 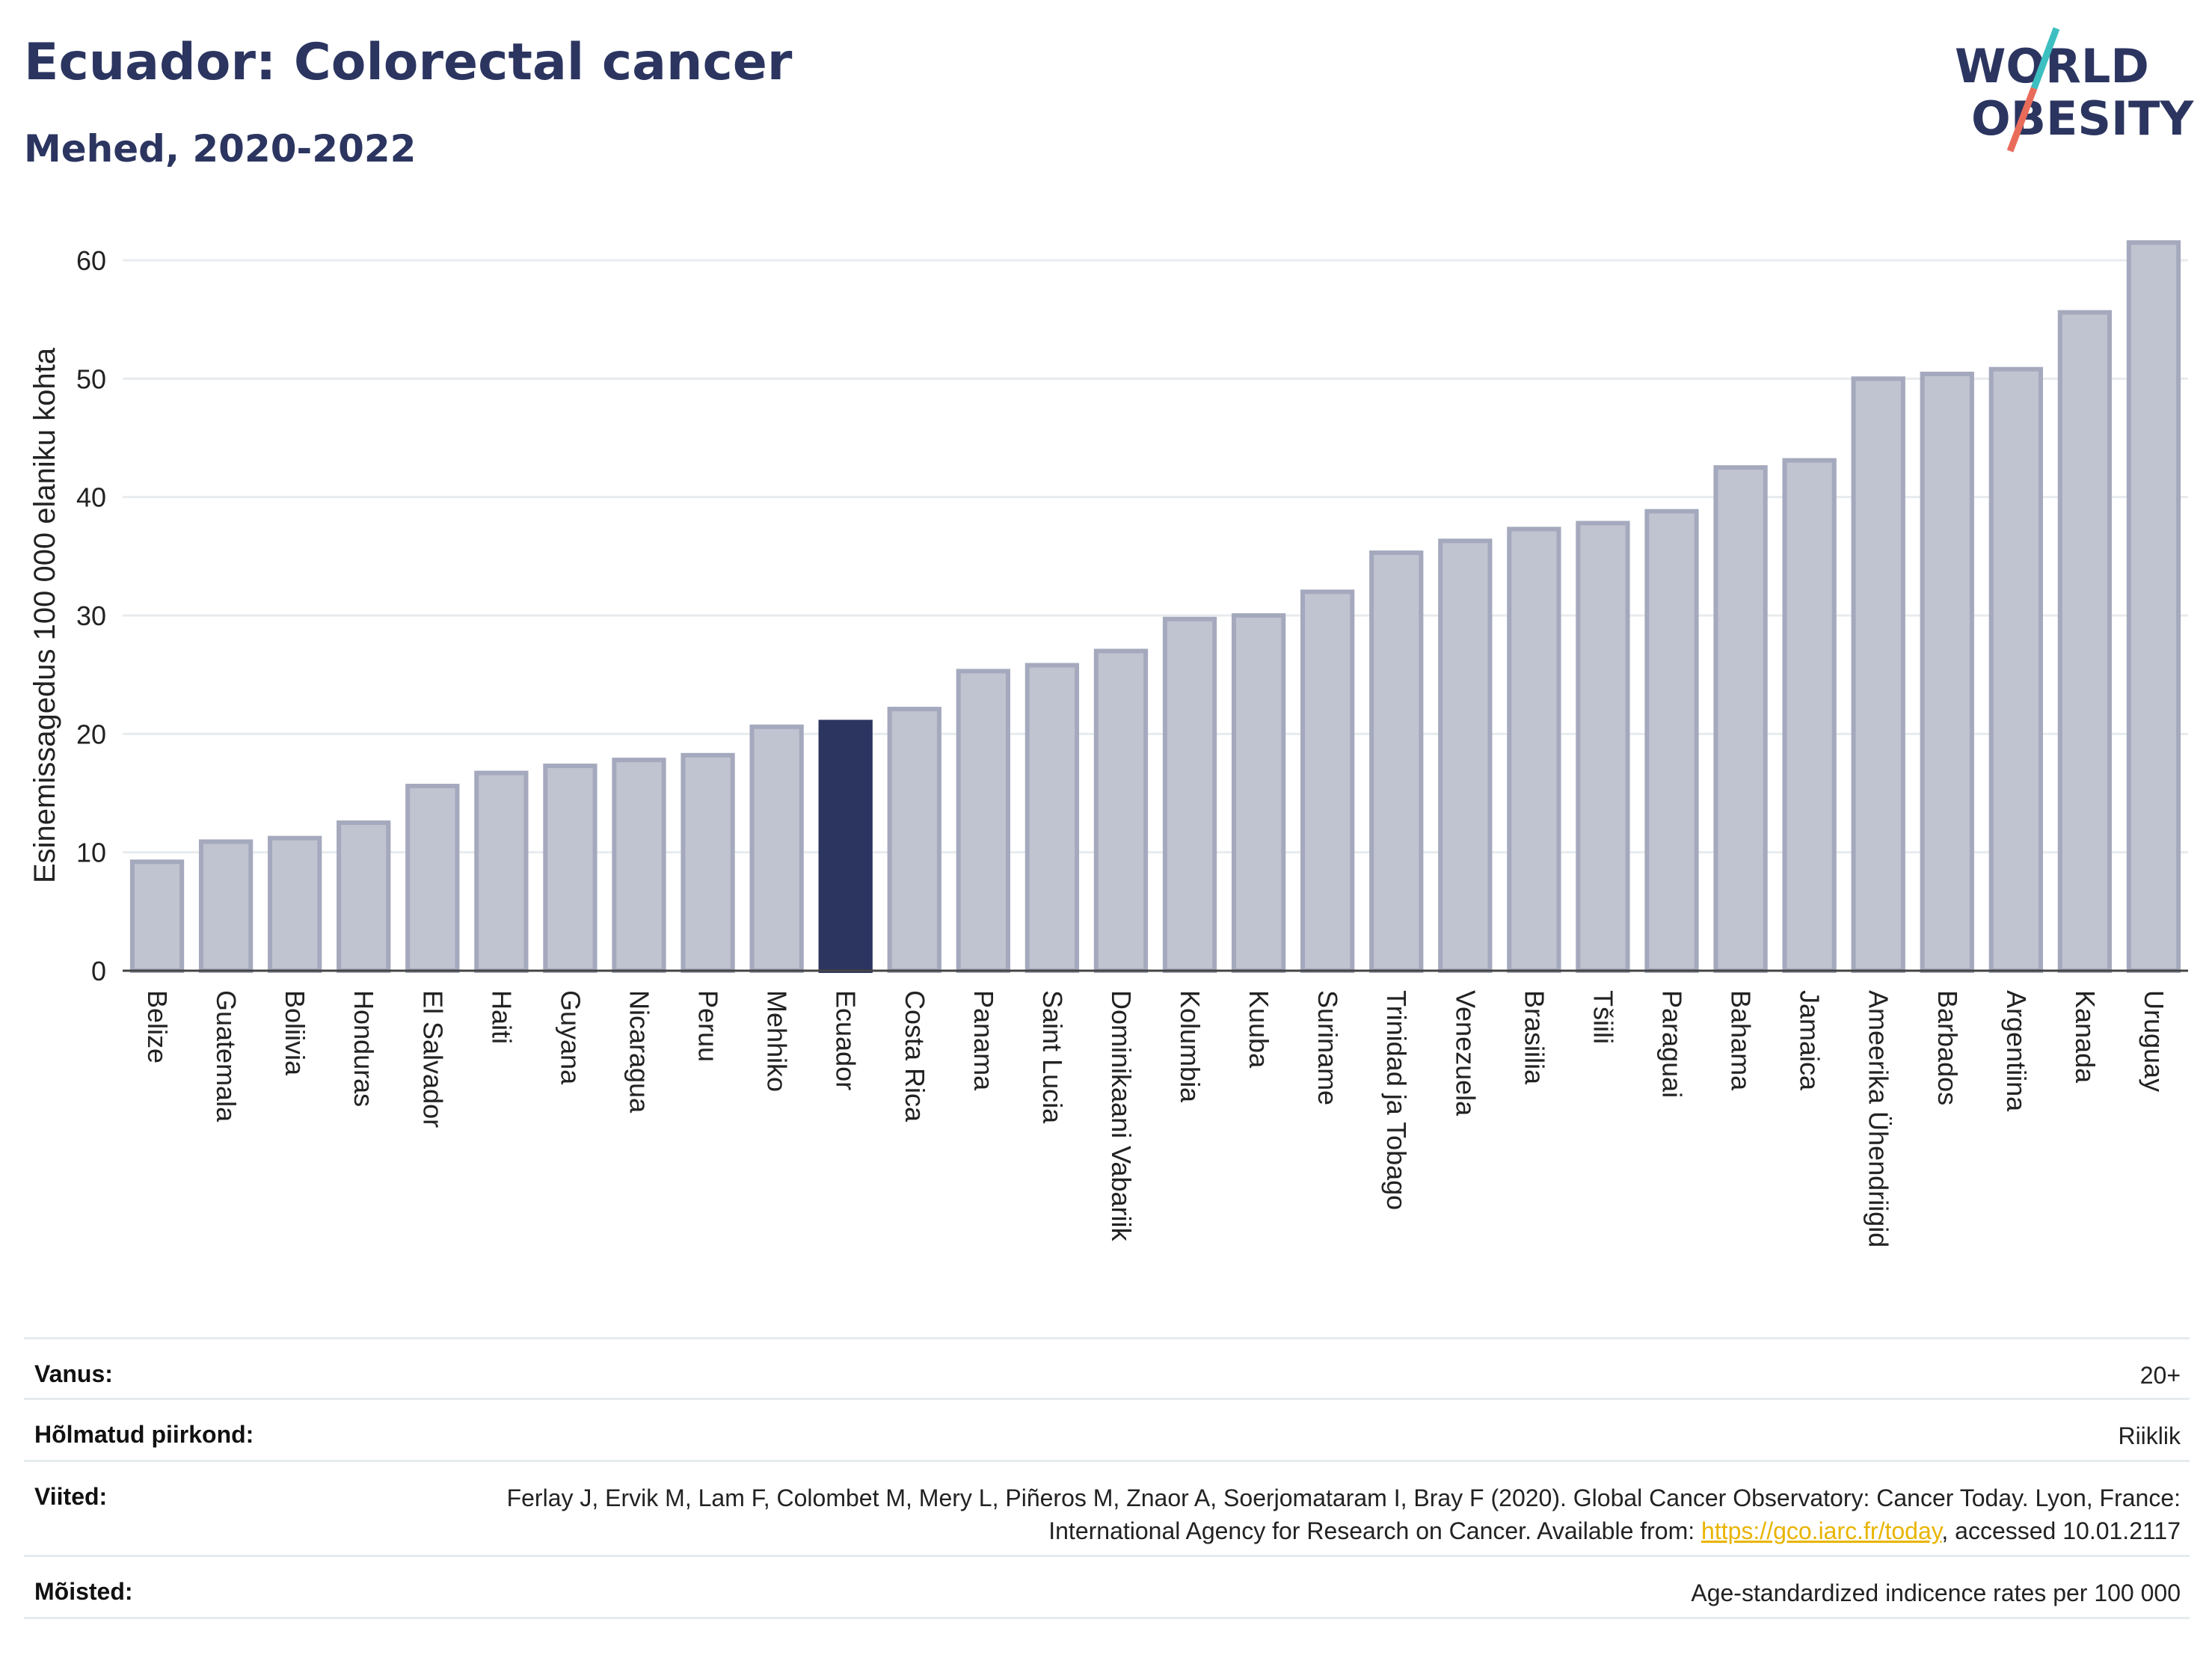 I want to click on x-tick-label: Guatemala, so click(x=226, y=1056).